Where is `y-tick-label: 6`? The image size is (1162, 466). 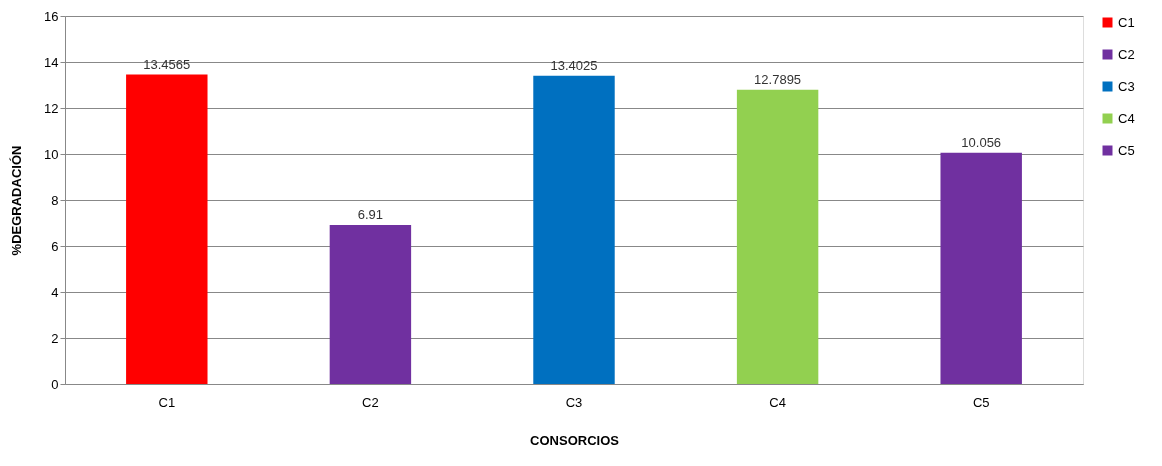 y-tick-label: 6 is located at coordinates (55, 246).